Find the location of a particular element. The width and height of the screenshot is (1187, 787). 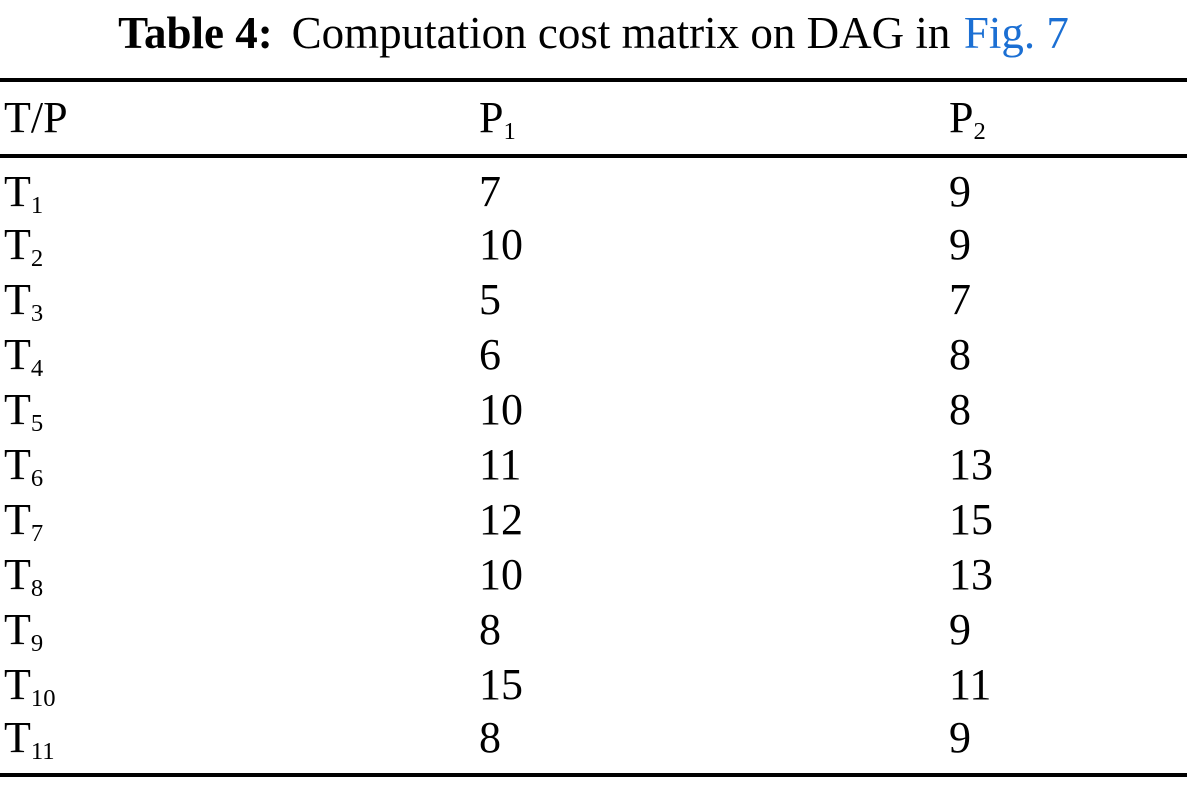

task-label-cell: T1 is located at coordinates (237, 187).